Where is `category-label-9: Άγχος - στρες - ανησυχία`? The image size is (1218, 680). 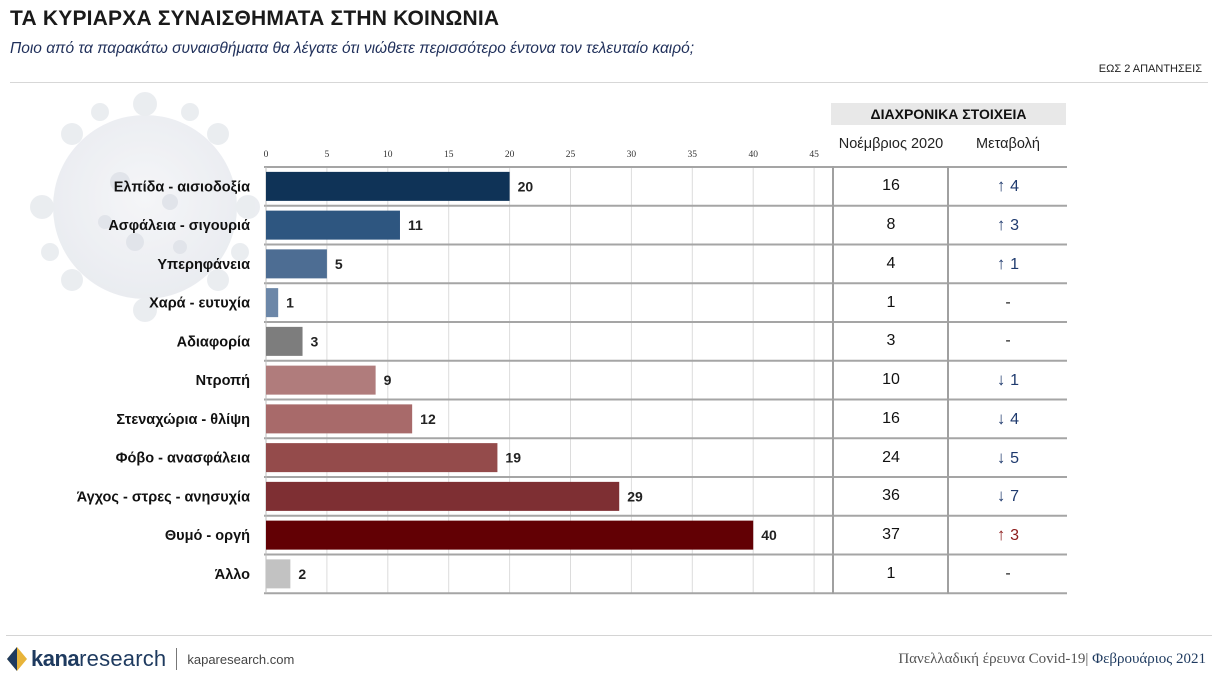
category-label-9: Άγχος - στρες - ανησυχία is located at coordinates (163, 497).